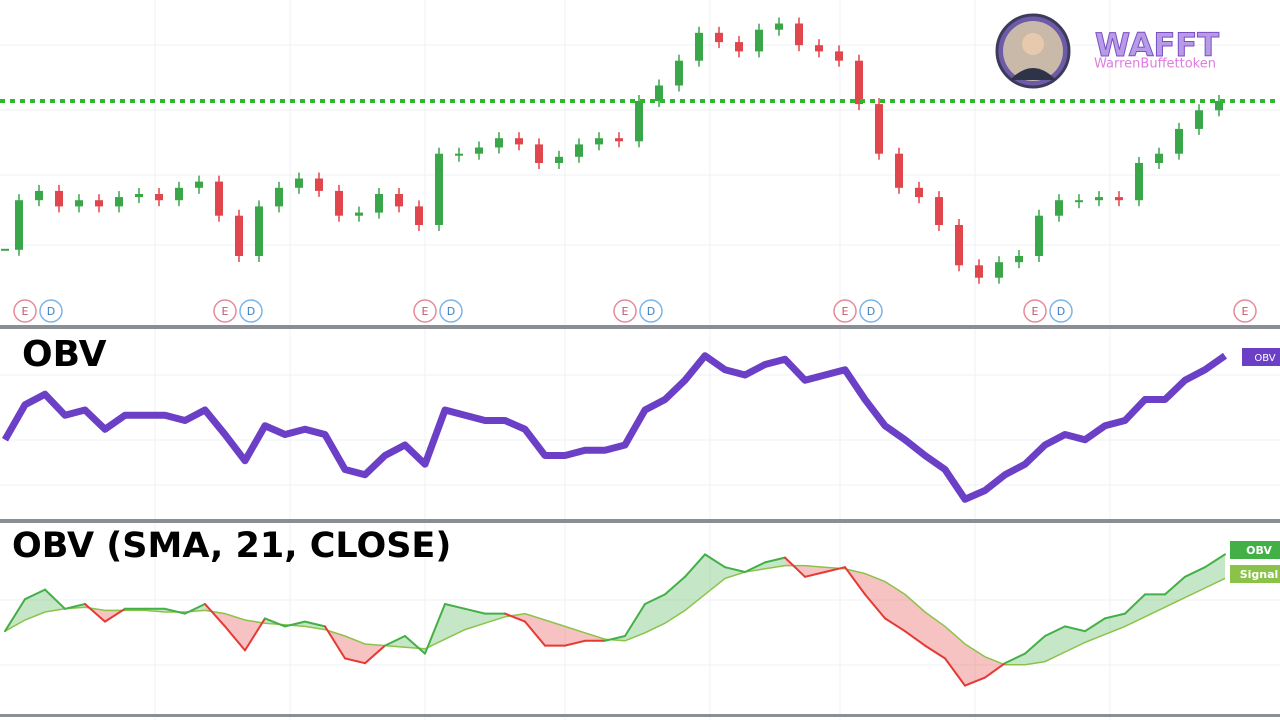 The image size is (1280, 720). What do you see at coordinates (231, 546) in the screenshot?
I see `panel-title: OBV (SMA, 21, CLOSE)` at bounding box center [231, 546].